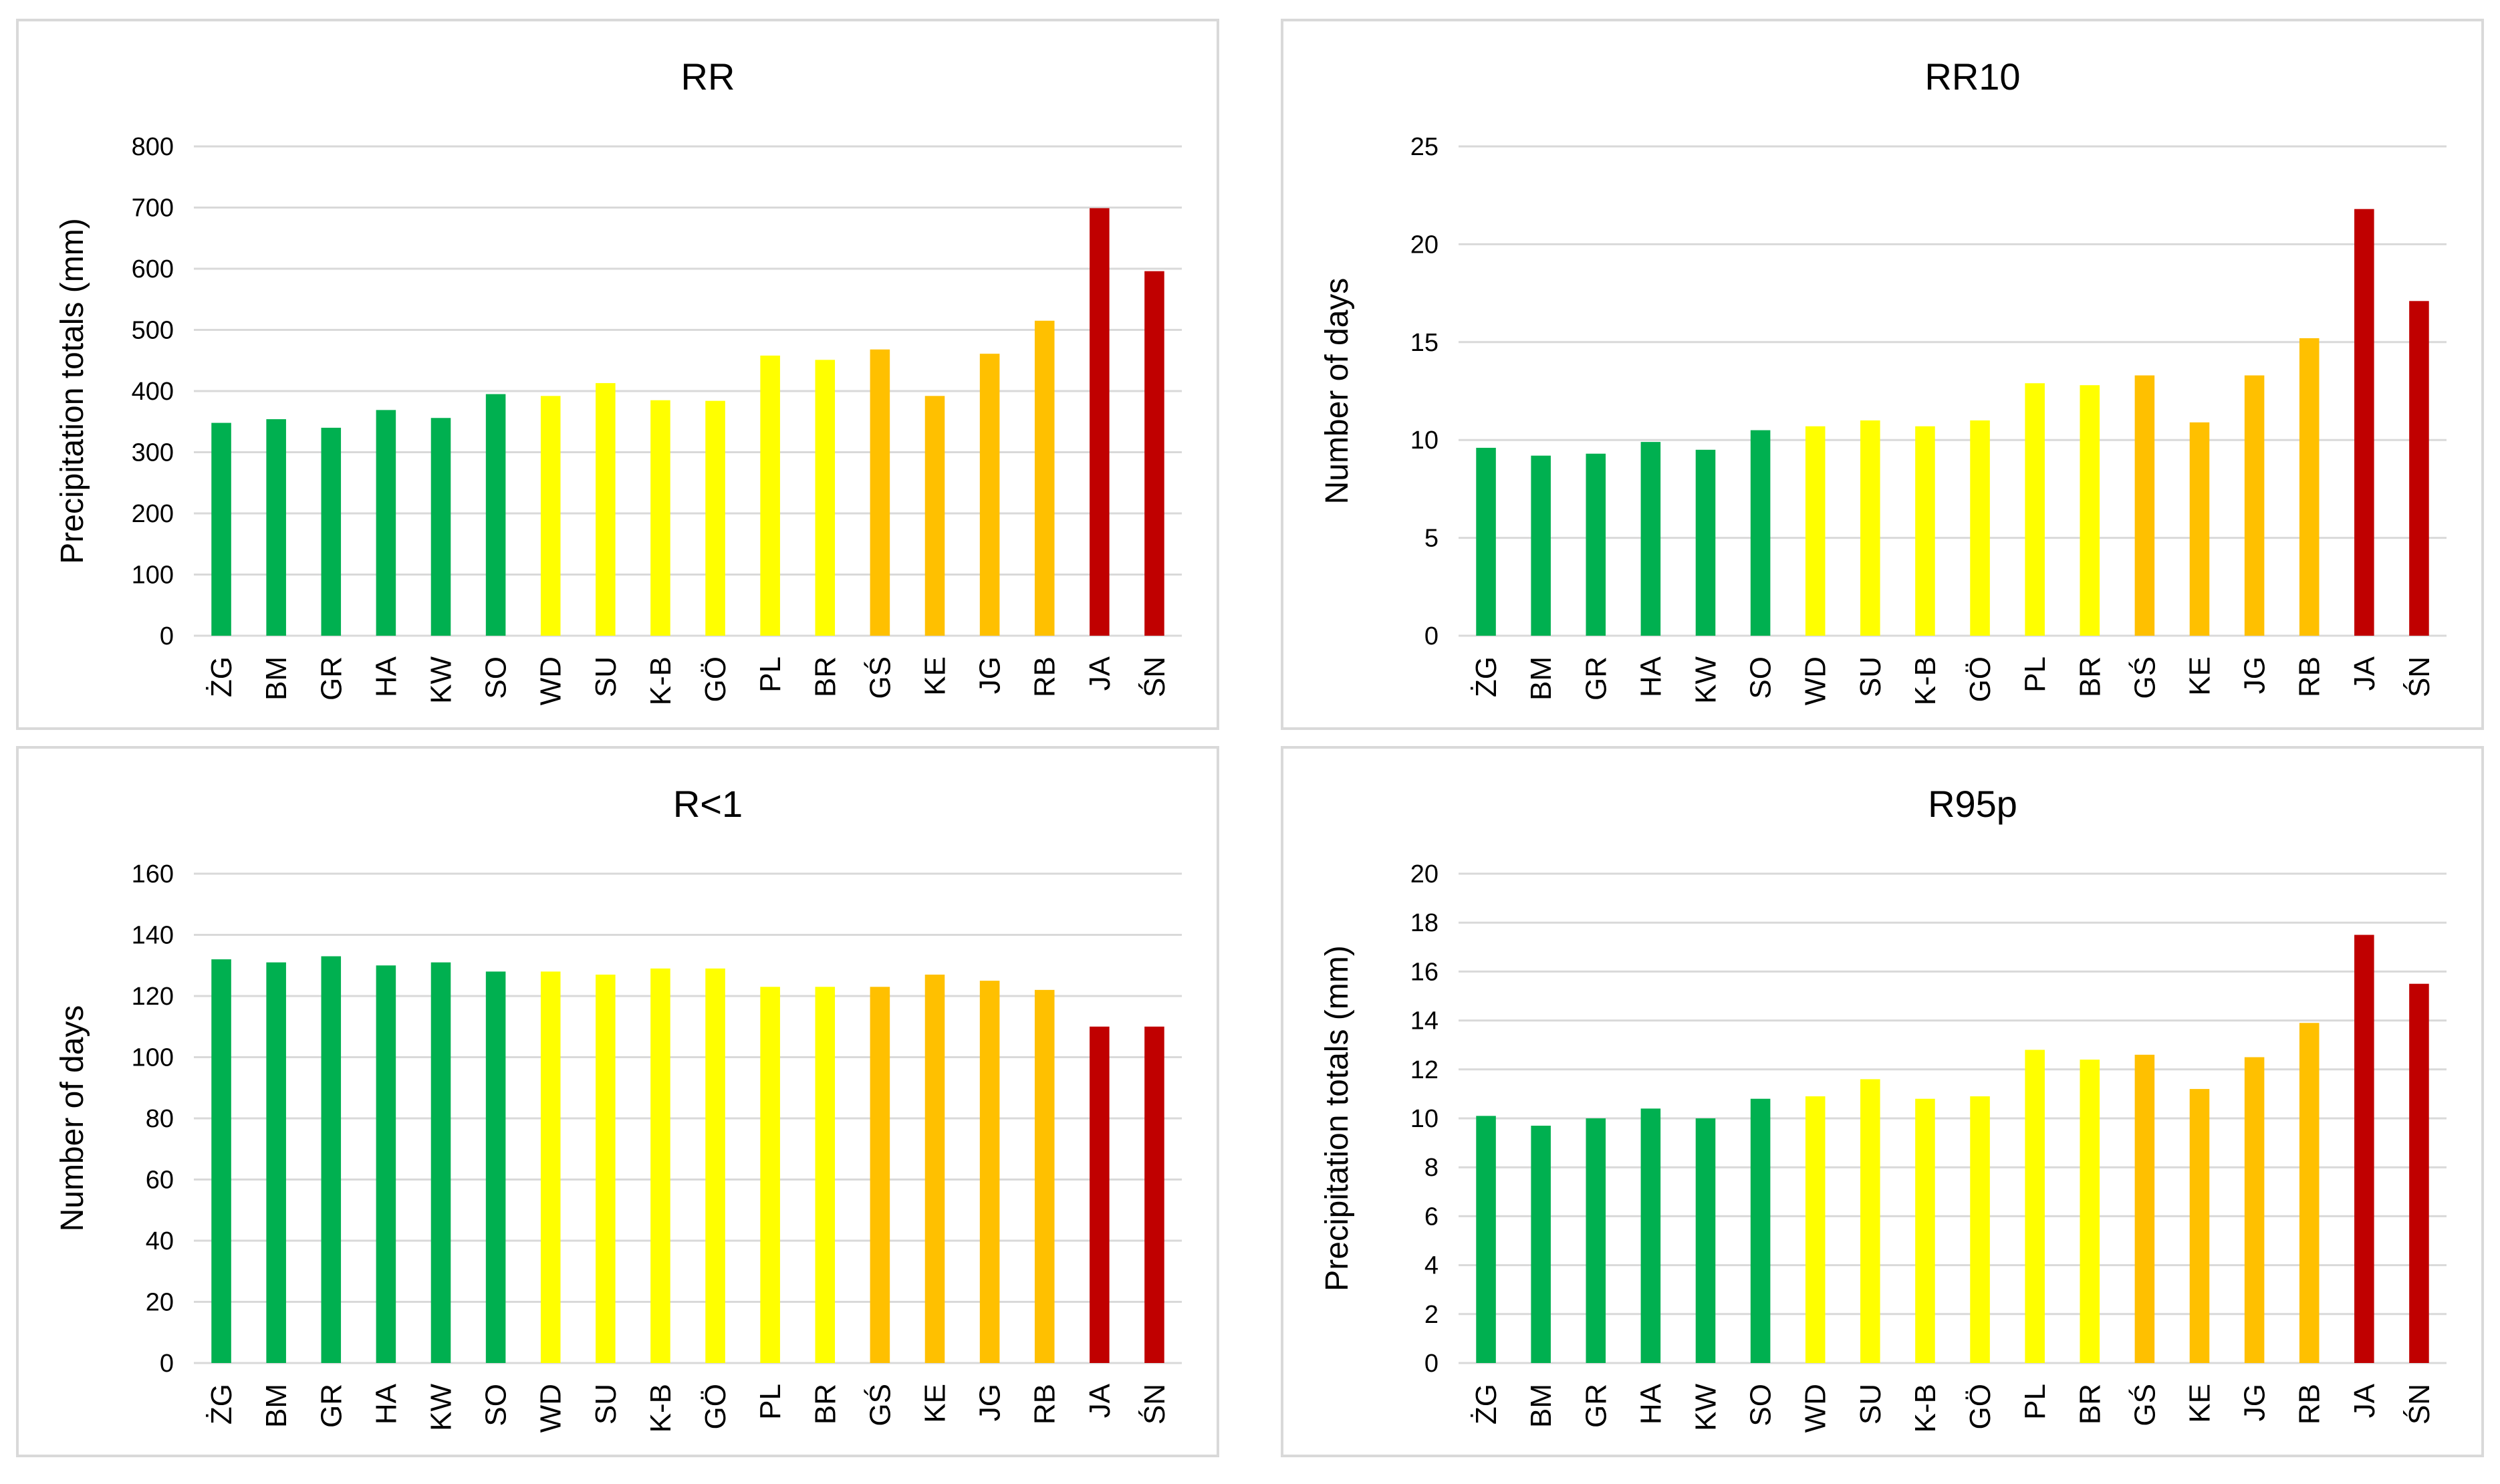 The image size is (2500, 1484). I want to click on y-tick-label: 200, so click(153, 514).